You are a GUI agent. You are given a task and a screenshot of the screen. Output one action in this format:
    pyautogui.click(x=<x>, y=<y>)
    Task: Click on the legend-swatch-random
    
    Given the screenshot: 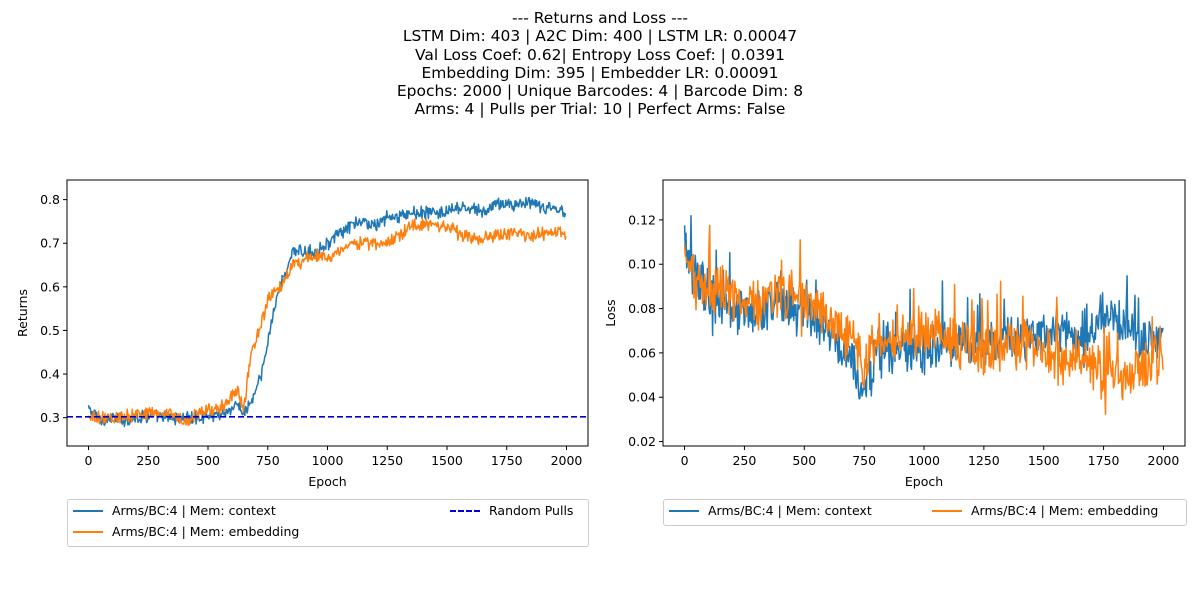 What is the action you would take?
    pyautogui.click(x=465, y=510)
    